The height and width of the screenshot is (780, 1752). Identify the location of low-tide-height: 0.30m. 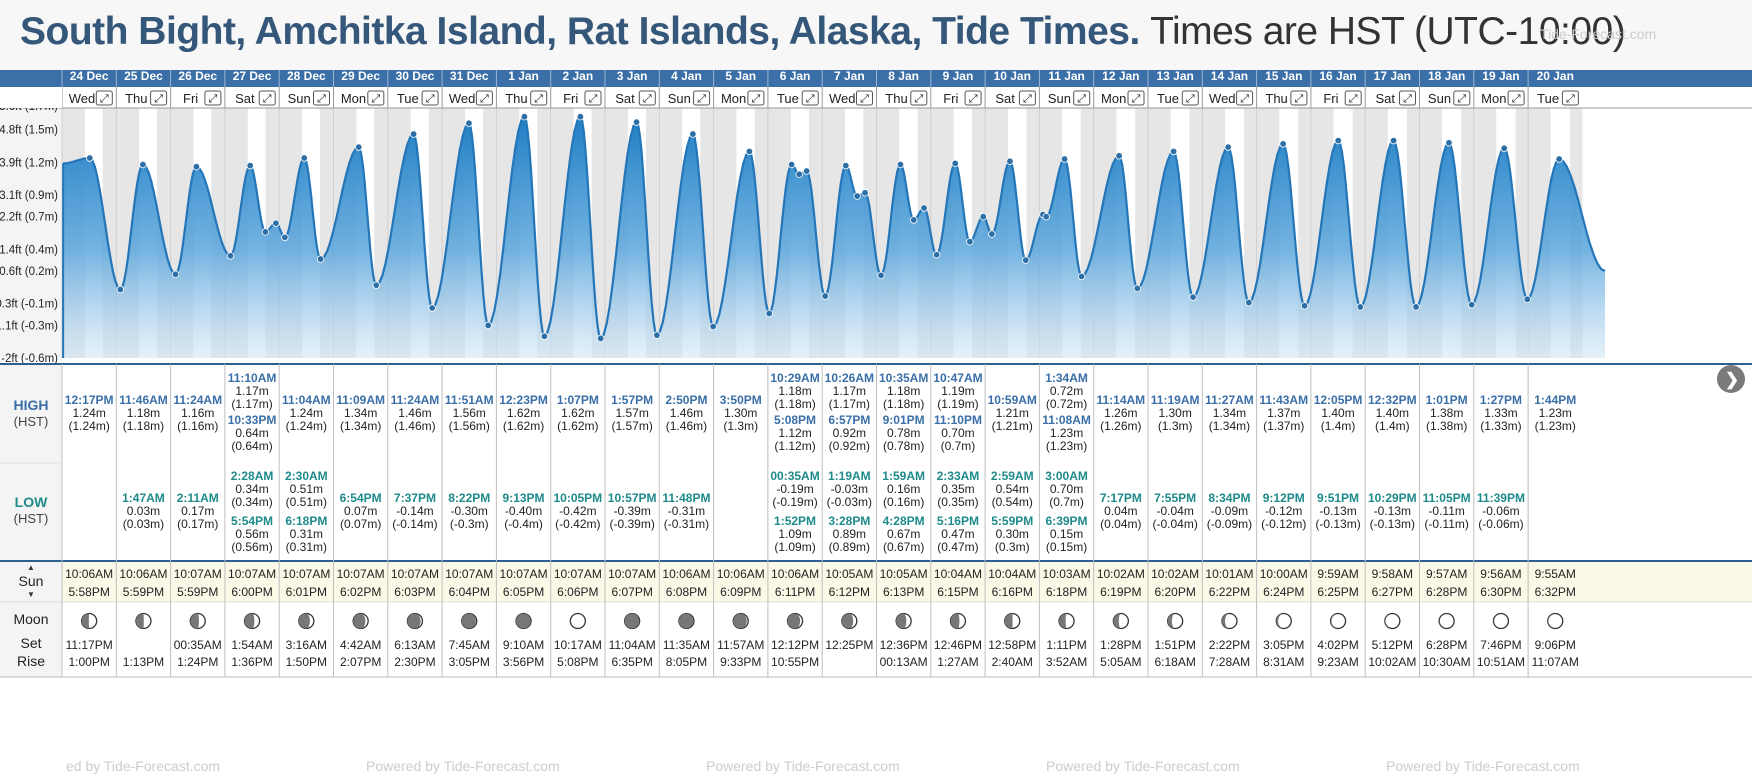
(1012, 534).